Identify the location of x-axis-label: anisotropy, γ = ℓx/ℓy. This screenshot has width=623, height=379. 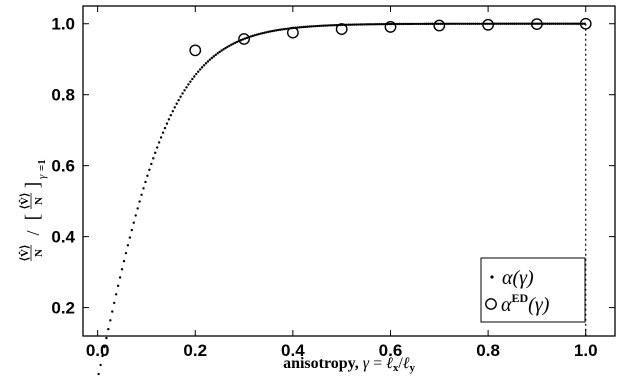
(349, 364).